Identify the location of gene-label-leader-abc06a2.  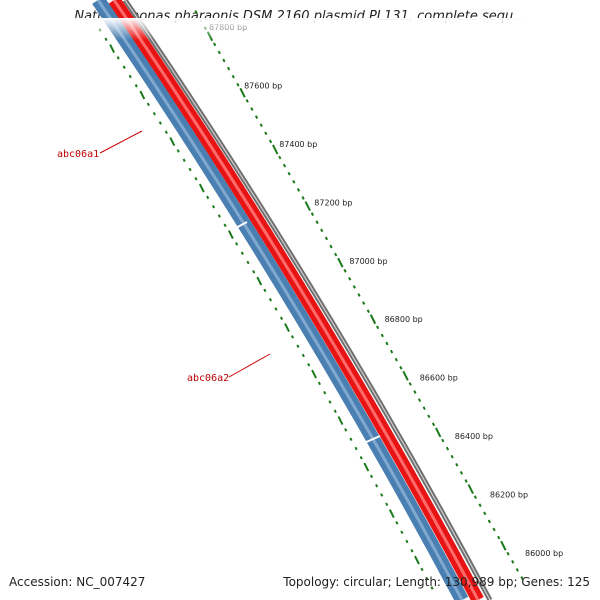
(249, 365).